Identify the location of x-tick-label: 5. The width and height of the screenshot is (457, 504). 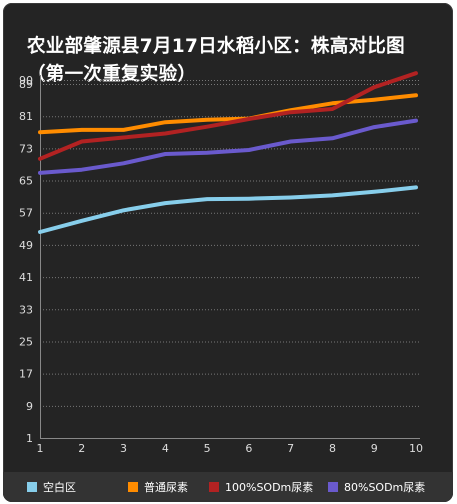
(207, 448).